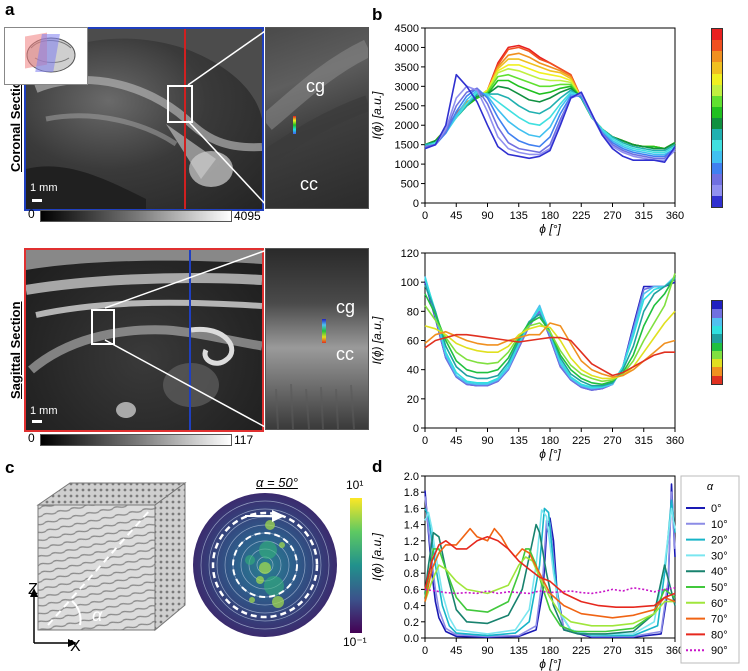  I want to click on legend-label: 50°, so click(719, 588).